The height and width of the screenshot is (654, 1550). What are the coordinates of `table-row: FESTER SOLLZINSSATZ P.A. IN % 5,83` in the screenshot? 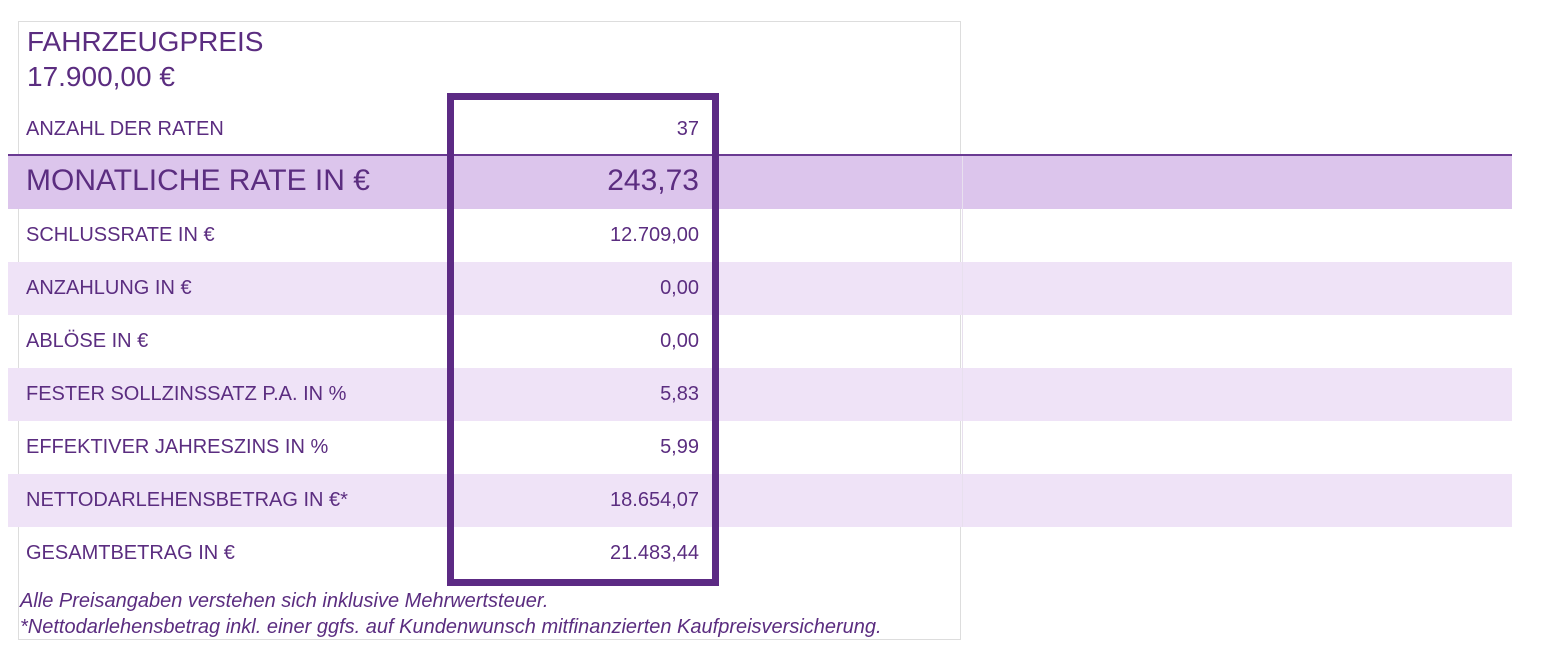 It's located at (760, 394).